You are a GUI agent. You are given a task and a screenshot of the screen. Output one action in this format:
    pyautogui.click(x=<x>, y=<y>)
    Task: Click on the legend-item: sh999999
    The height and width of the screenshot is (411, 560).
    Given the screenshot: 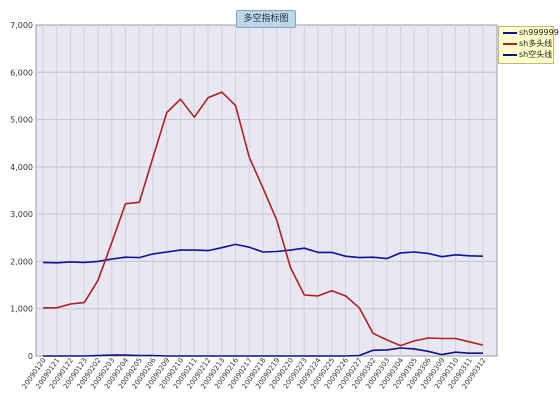 What is the action you would take?
    pyautogui.click(x=529, y=32)
    